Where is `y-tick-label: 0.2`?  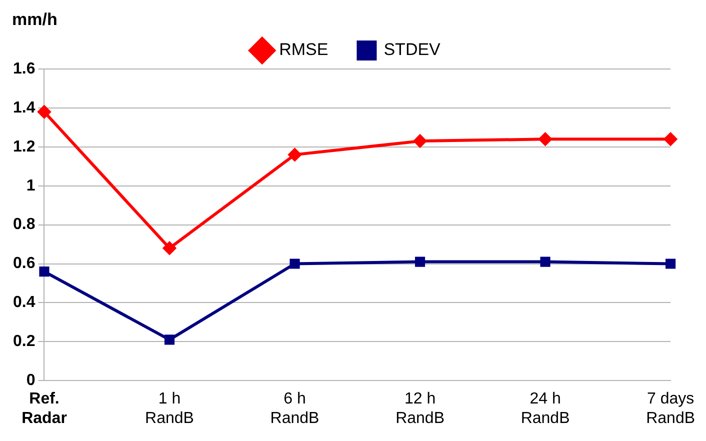
y-tick-label: 0.2 is located at coordinates (24, 341).